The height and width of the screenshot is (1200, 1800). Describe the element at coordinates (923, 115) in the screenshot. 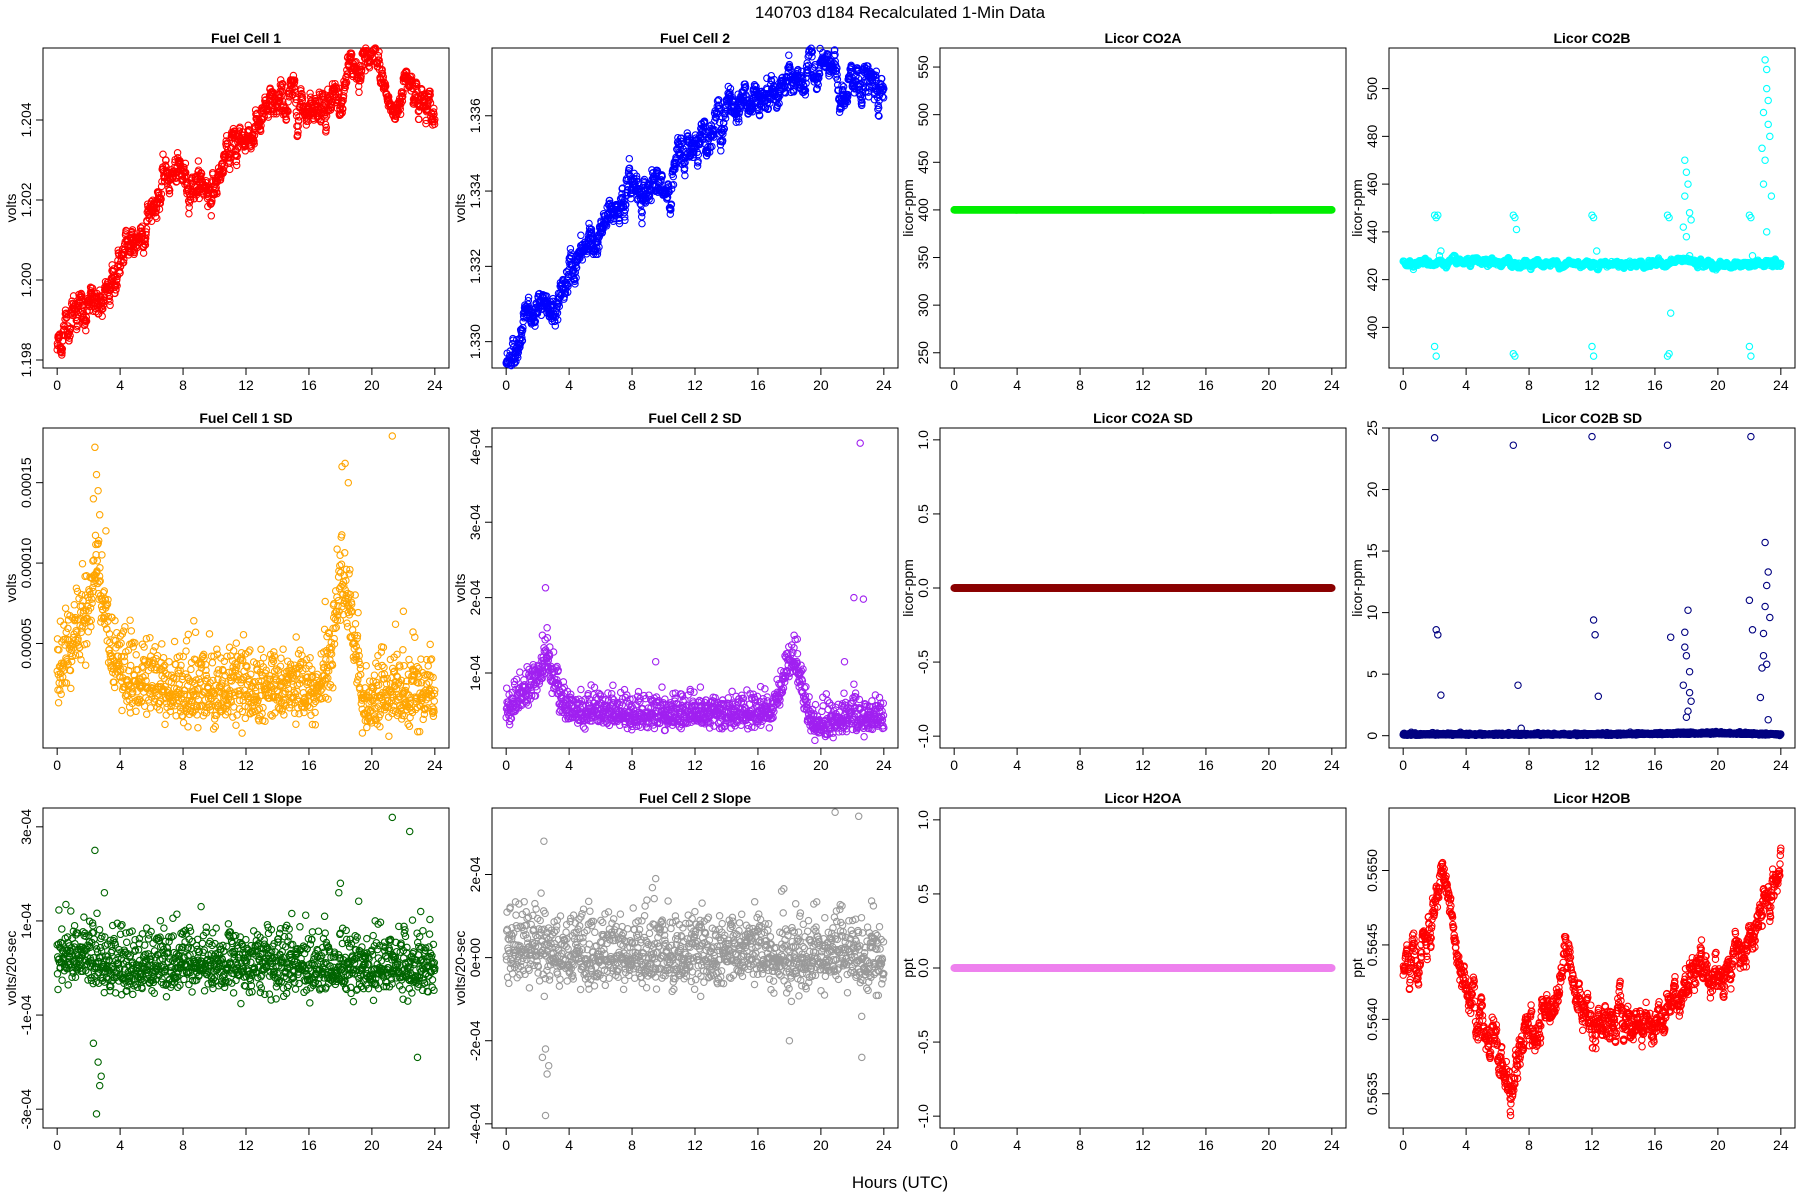

I see `y-tick-label: 500` at that location.